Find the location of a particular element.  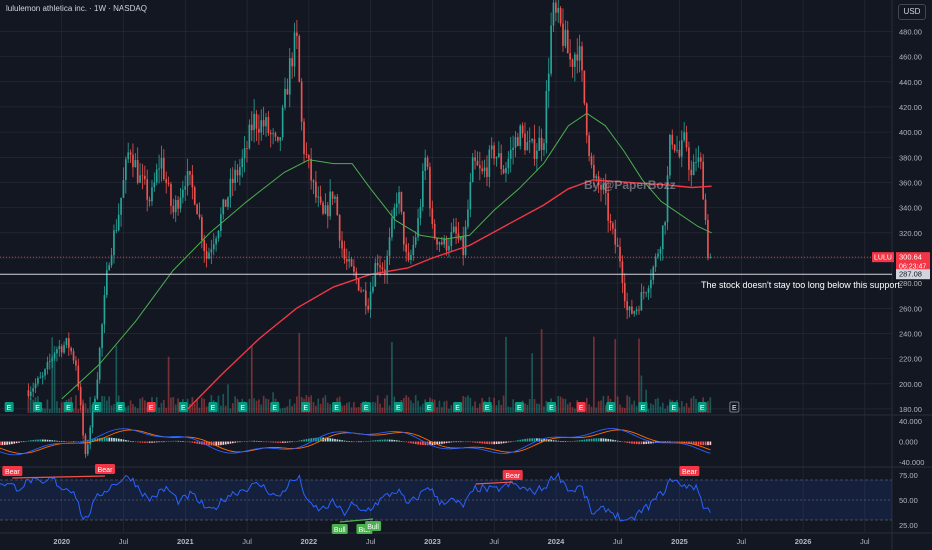

price-tick-label: 220.00 is located at coordinates (910, 359).